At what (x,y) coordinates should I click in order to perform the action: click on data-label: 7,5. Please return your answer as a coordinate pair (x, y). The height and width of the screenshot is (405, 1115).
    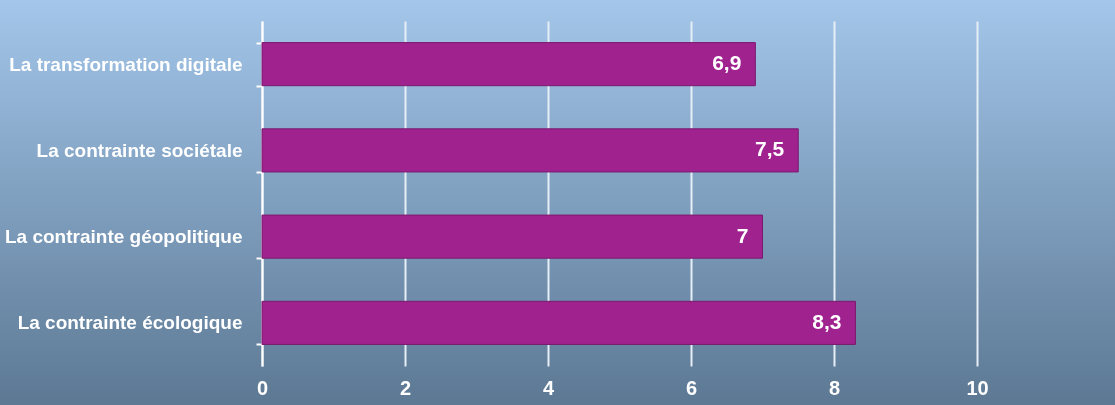
    Looking at the image, I should click on (770, 149).